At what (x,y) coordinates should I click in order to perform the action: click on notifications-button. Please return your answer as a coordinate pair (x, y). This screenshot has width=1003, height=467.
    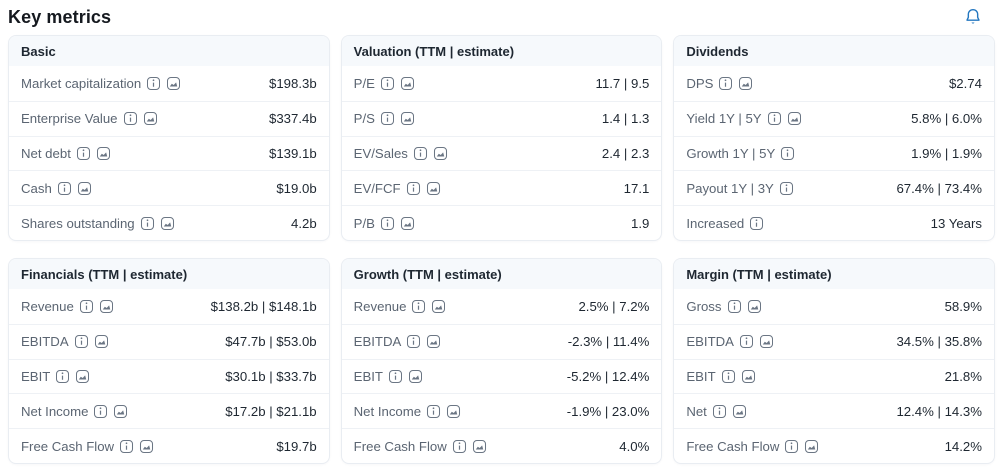
    Looking at the image, I should click on (973, 17).